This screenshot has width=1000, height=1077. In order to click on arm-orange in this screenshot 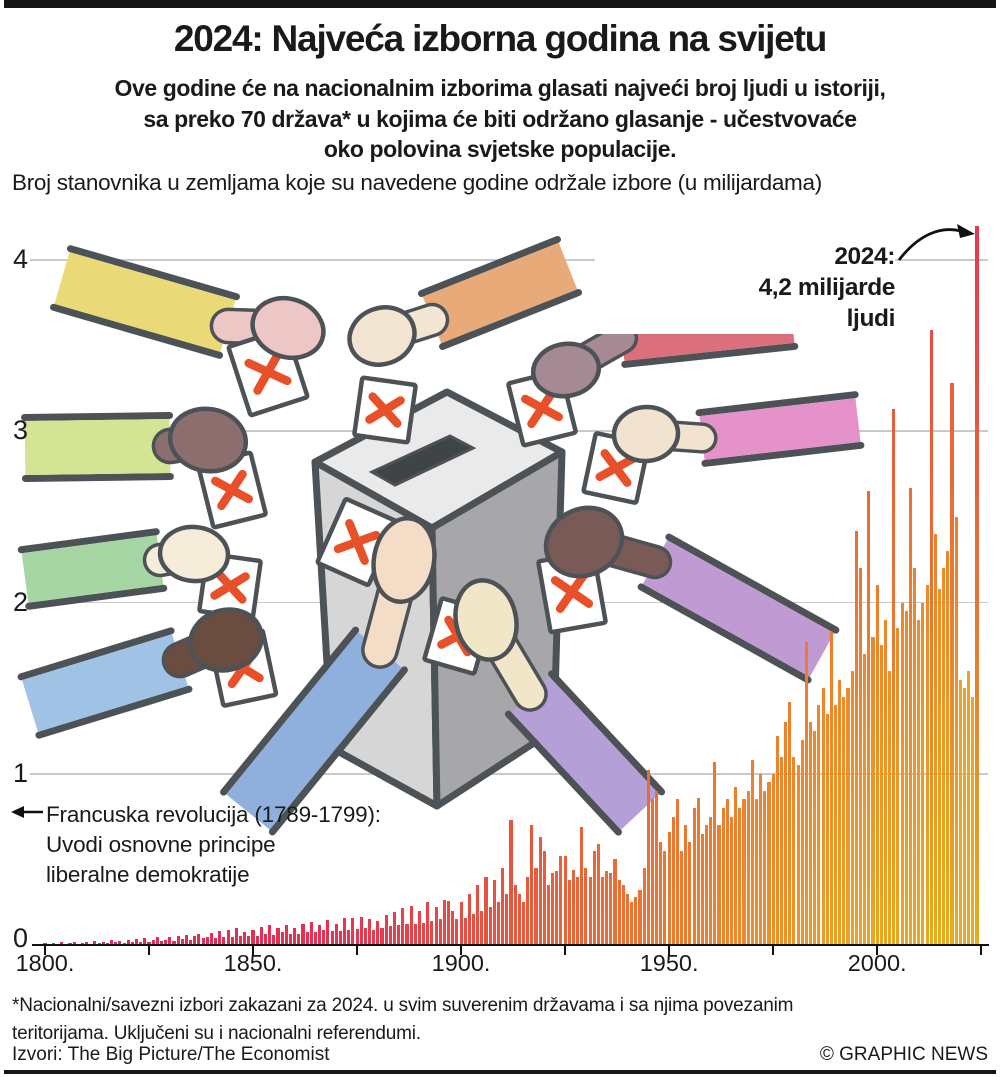, I will do `click(465, 340)`.